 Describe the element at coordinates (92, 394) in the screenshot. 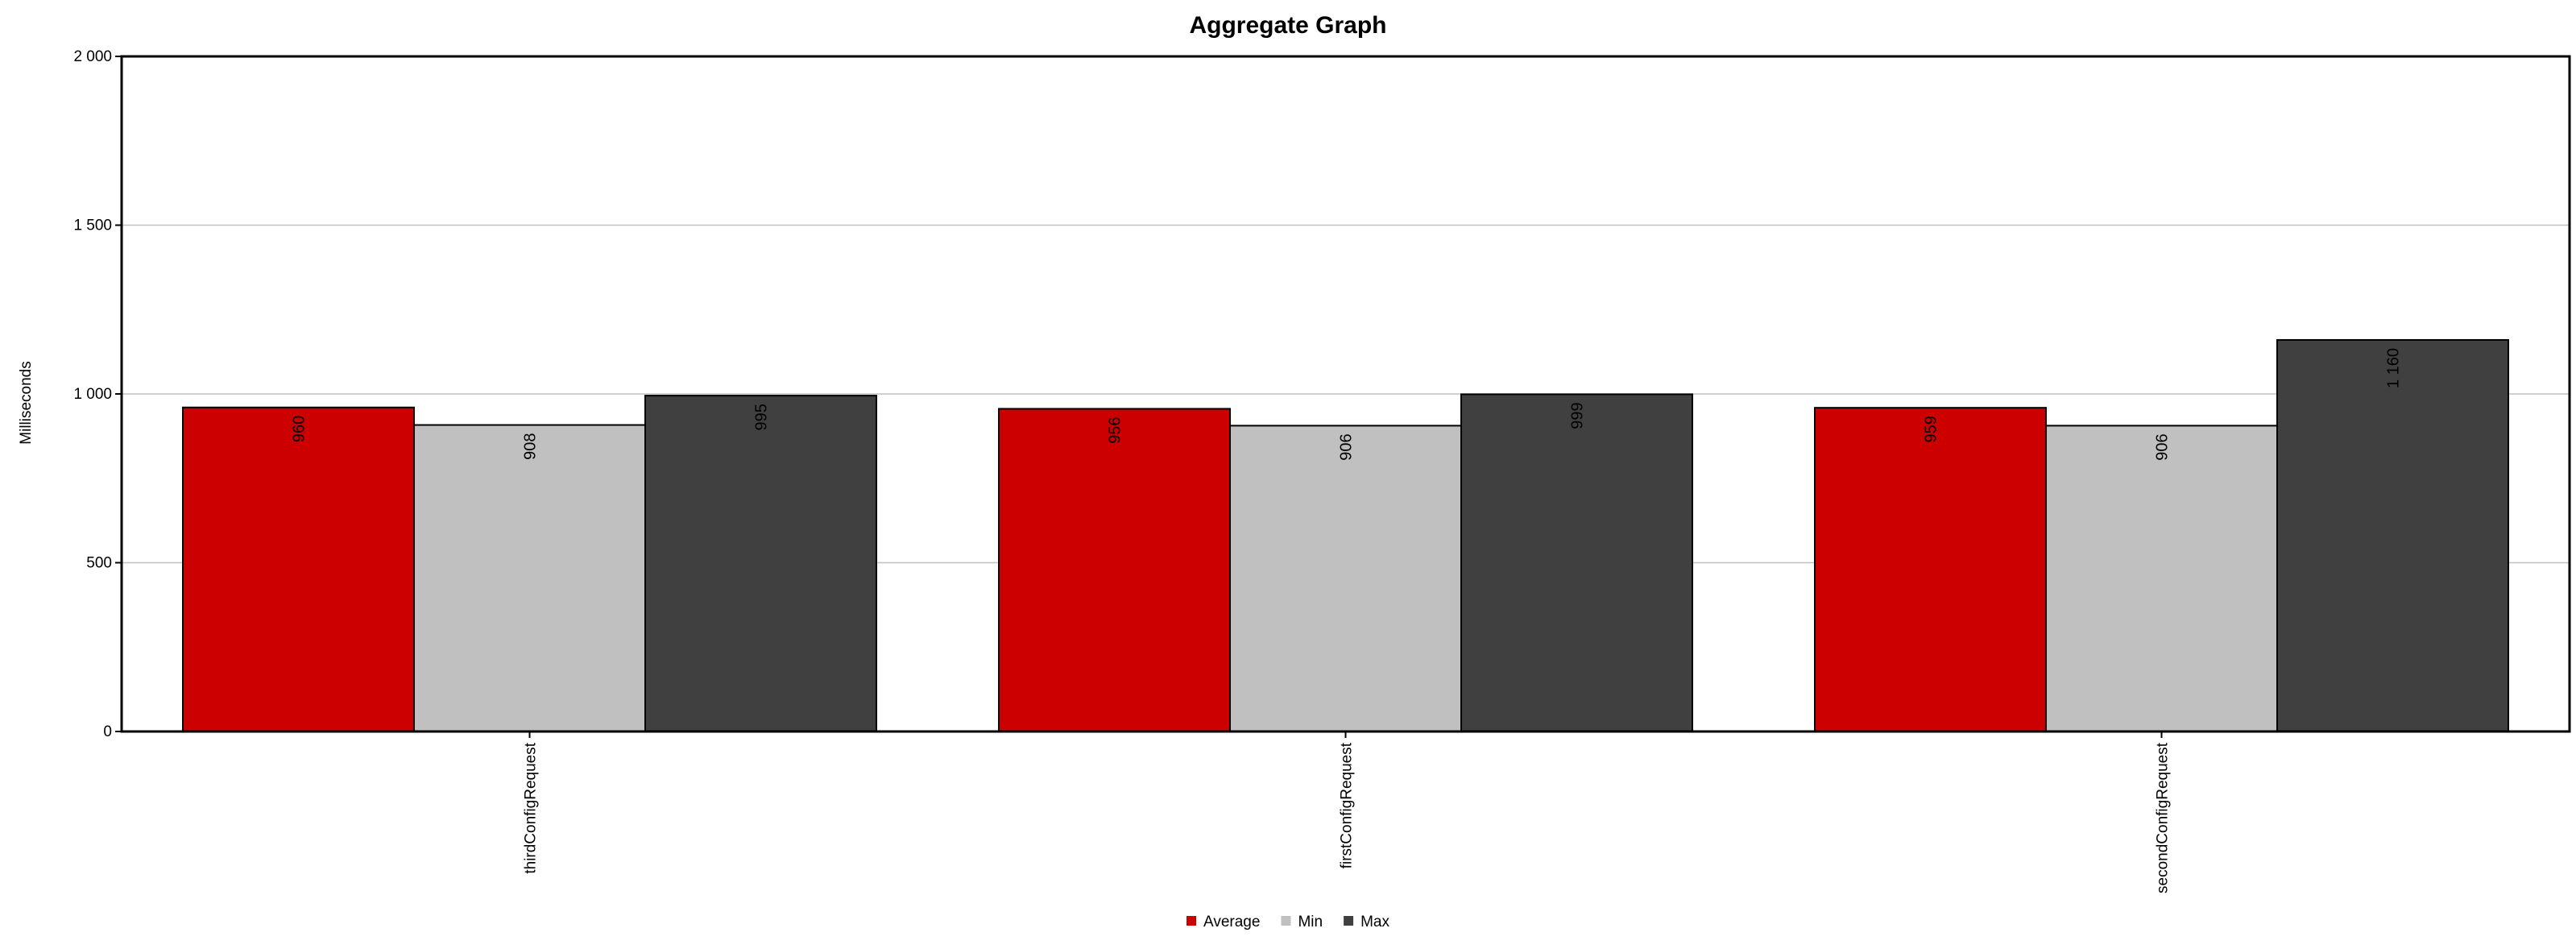

I see `y-tick-label: 1 000` at that location.